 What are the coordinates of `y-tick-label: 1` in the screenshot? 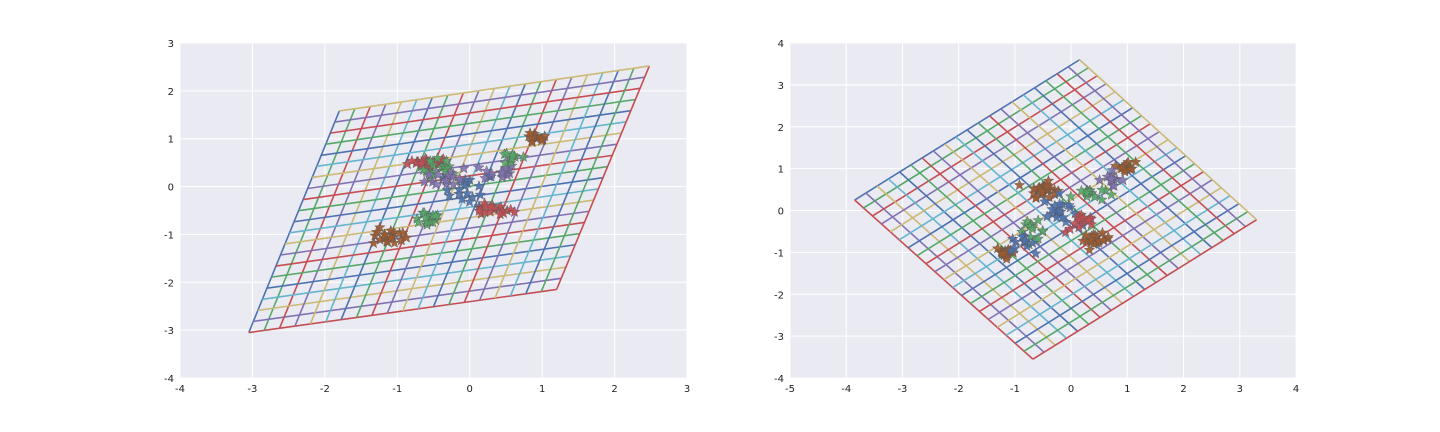 It's located at (171, 140).